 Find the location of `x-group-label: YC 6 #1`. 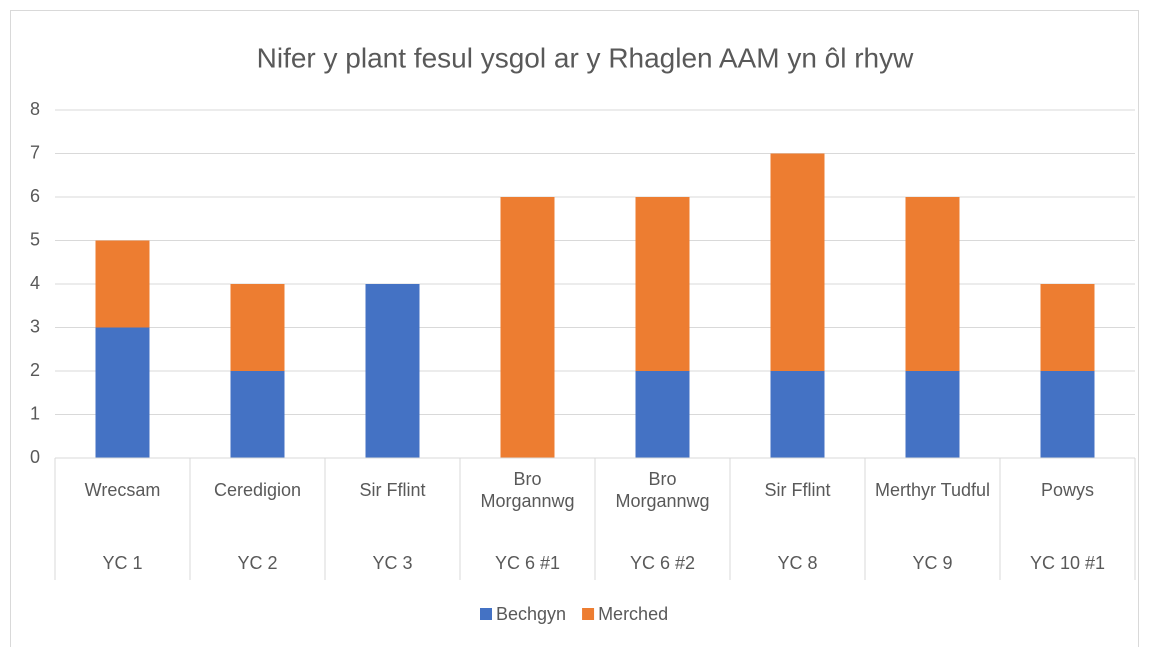

x-group-label: YC 6 #1 is located at coordinates (527, 563).